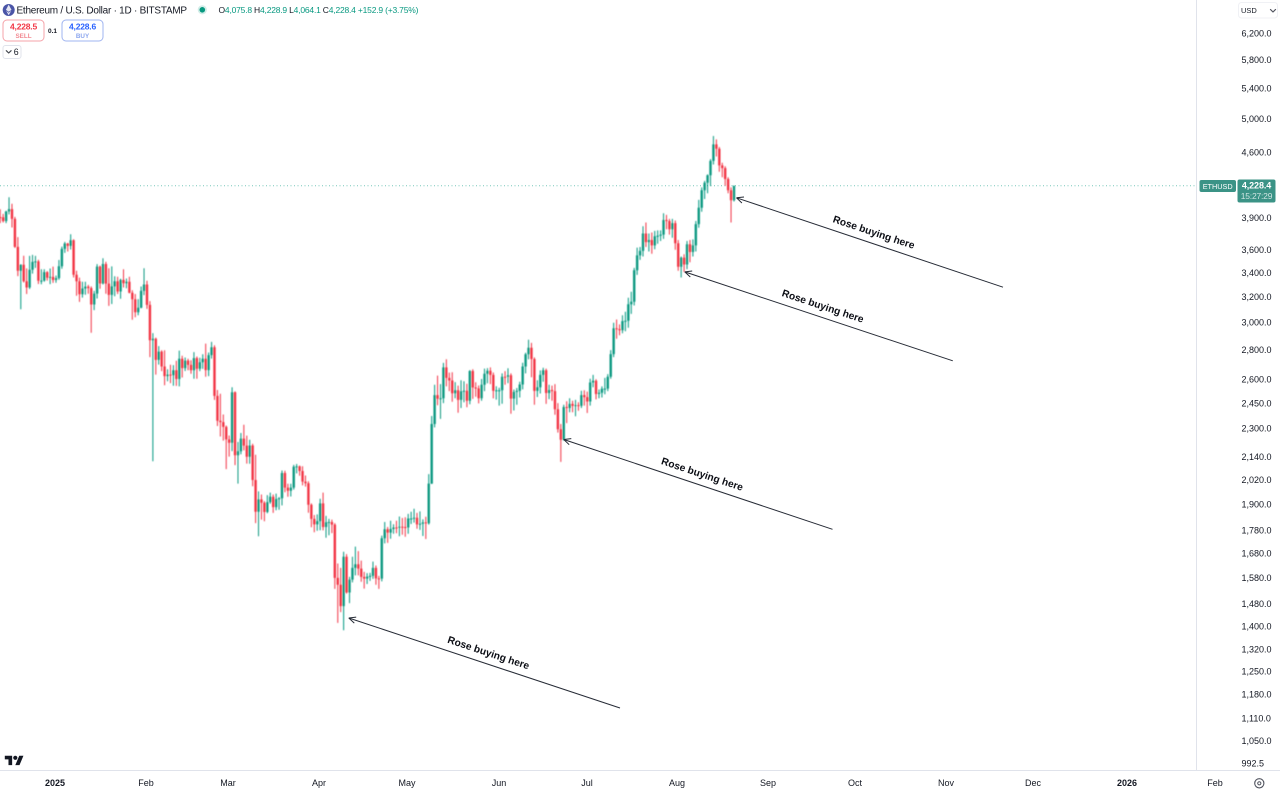  I want to click on svg-text: 1,050.0, so click(1257, 741).